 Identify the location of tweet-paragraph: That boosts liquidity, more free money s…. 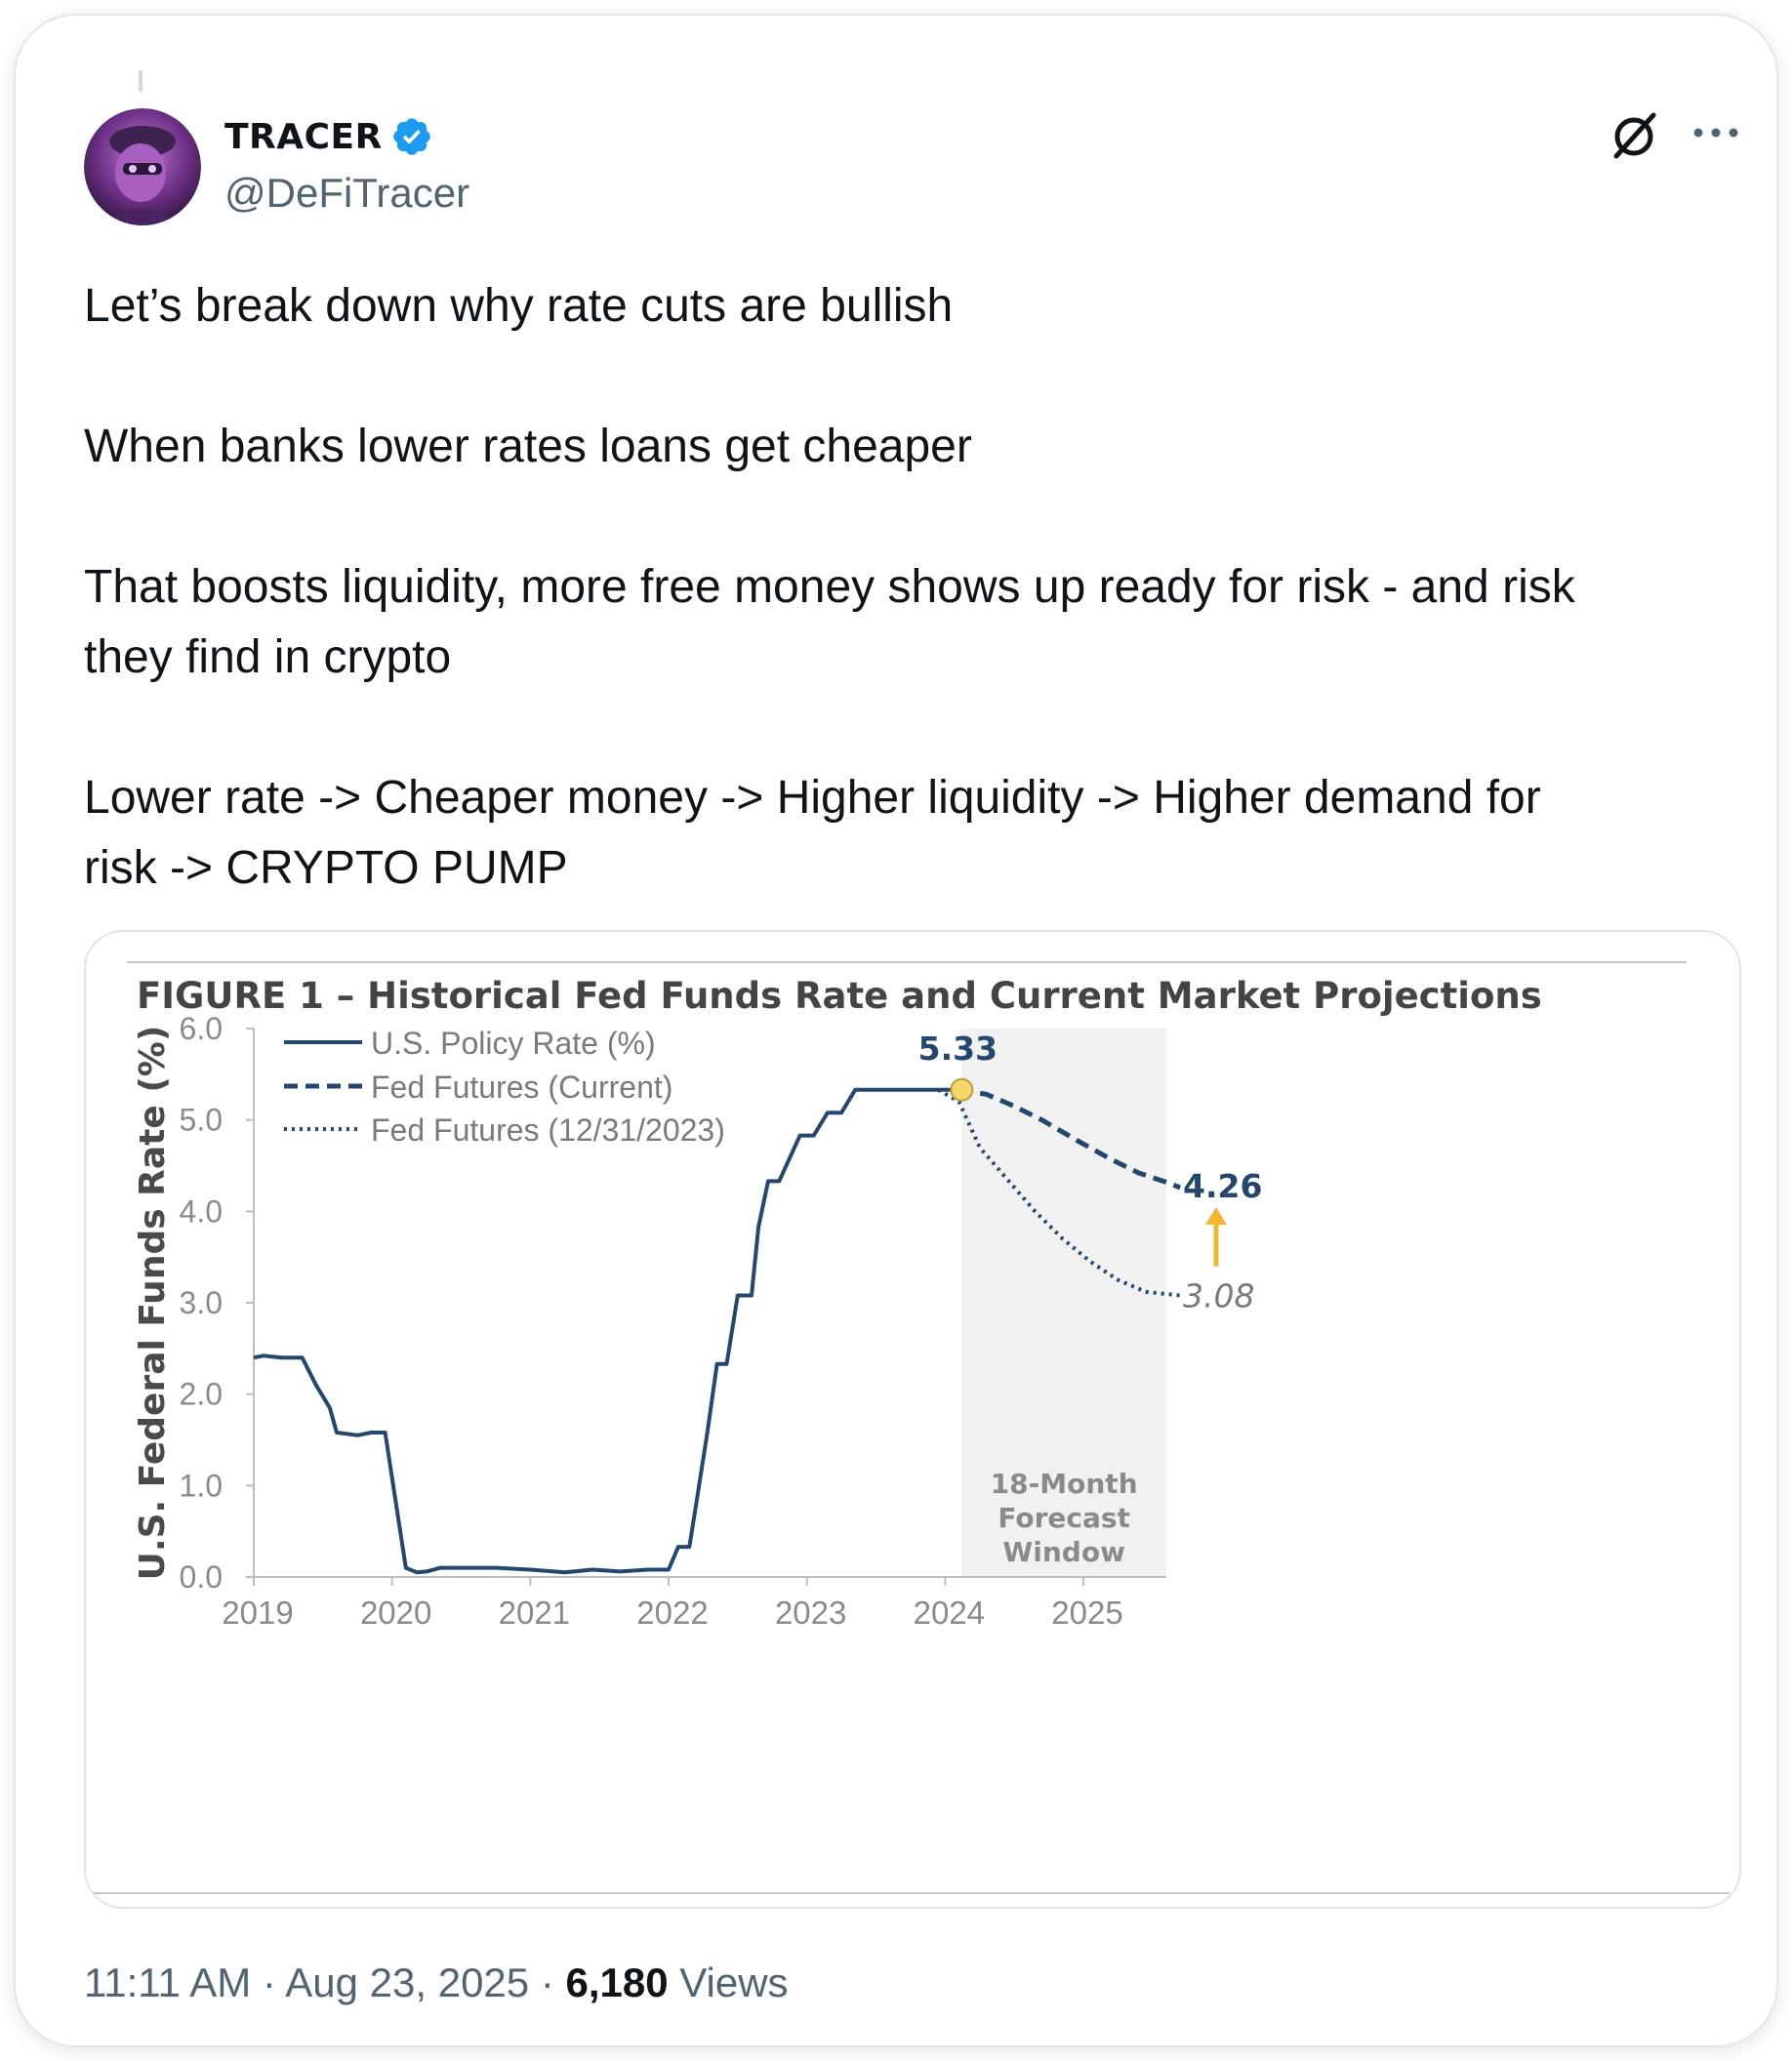
(829, 622).